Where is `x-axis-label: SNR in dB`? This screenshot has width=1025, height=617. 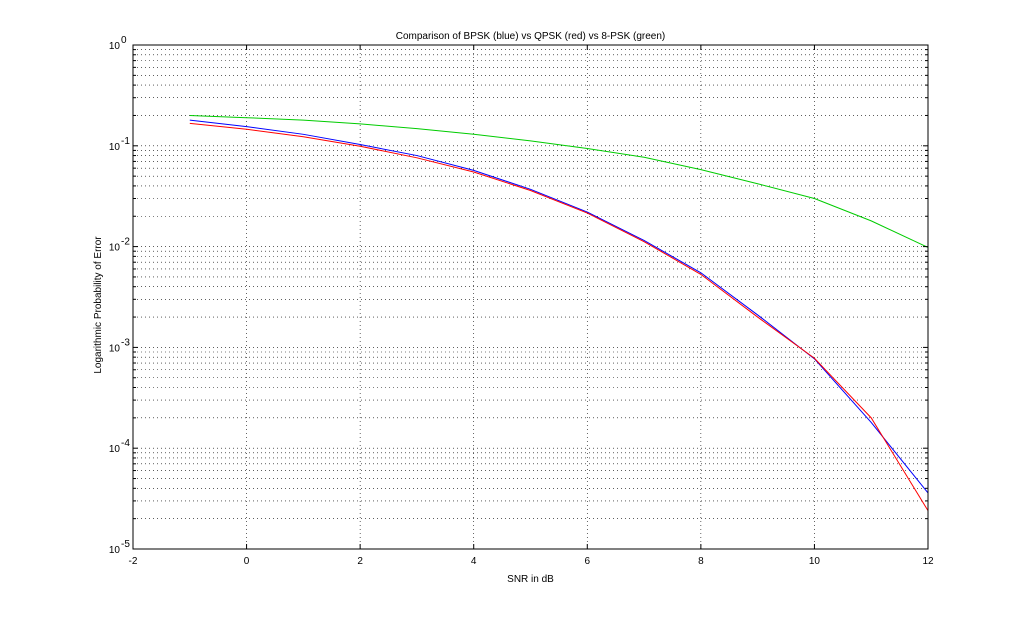
x-axis-label: SNR in dB is located at coordinates (530, 579).